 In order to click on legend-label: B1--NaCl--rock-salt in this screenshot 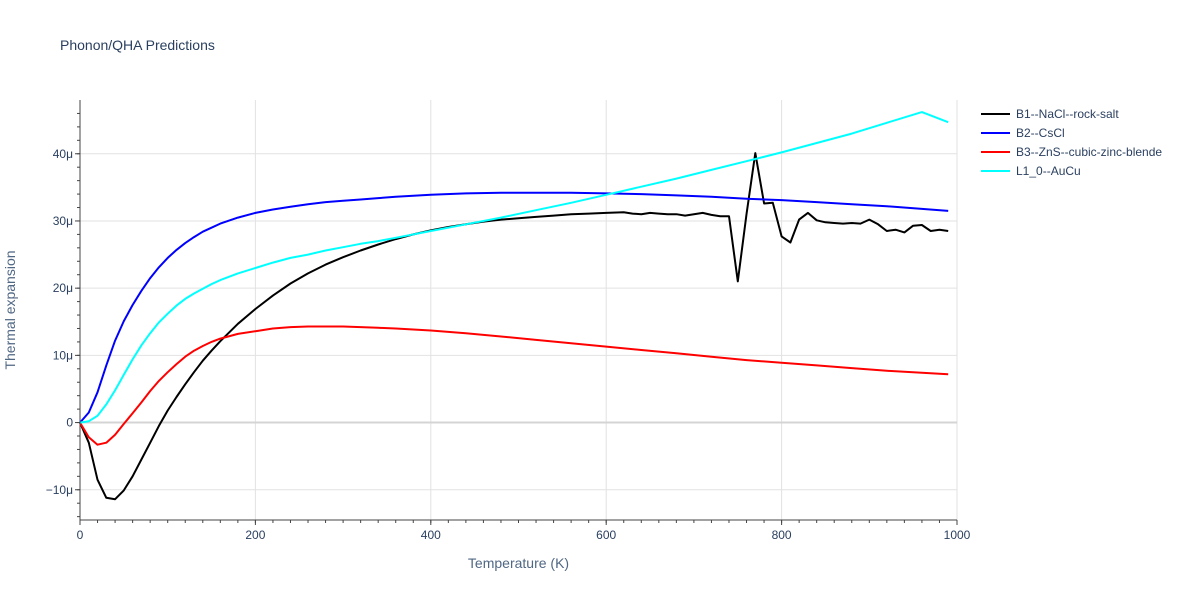, I will do `click(1067, 114)`.